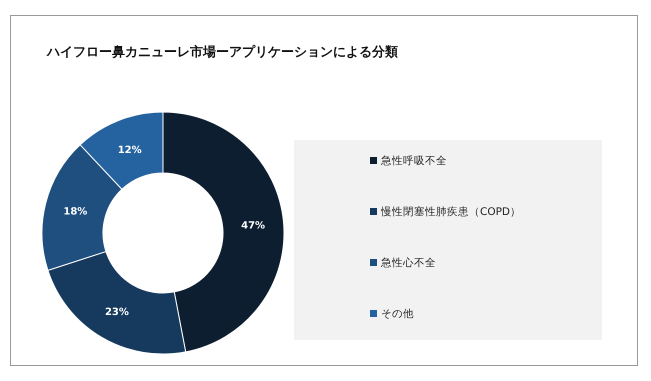 This screenshot has width=651, height=381. Describe the element at coordinates (75, 212) in the screenshot. I see `data-label: 18%` at that location.